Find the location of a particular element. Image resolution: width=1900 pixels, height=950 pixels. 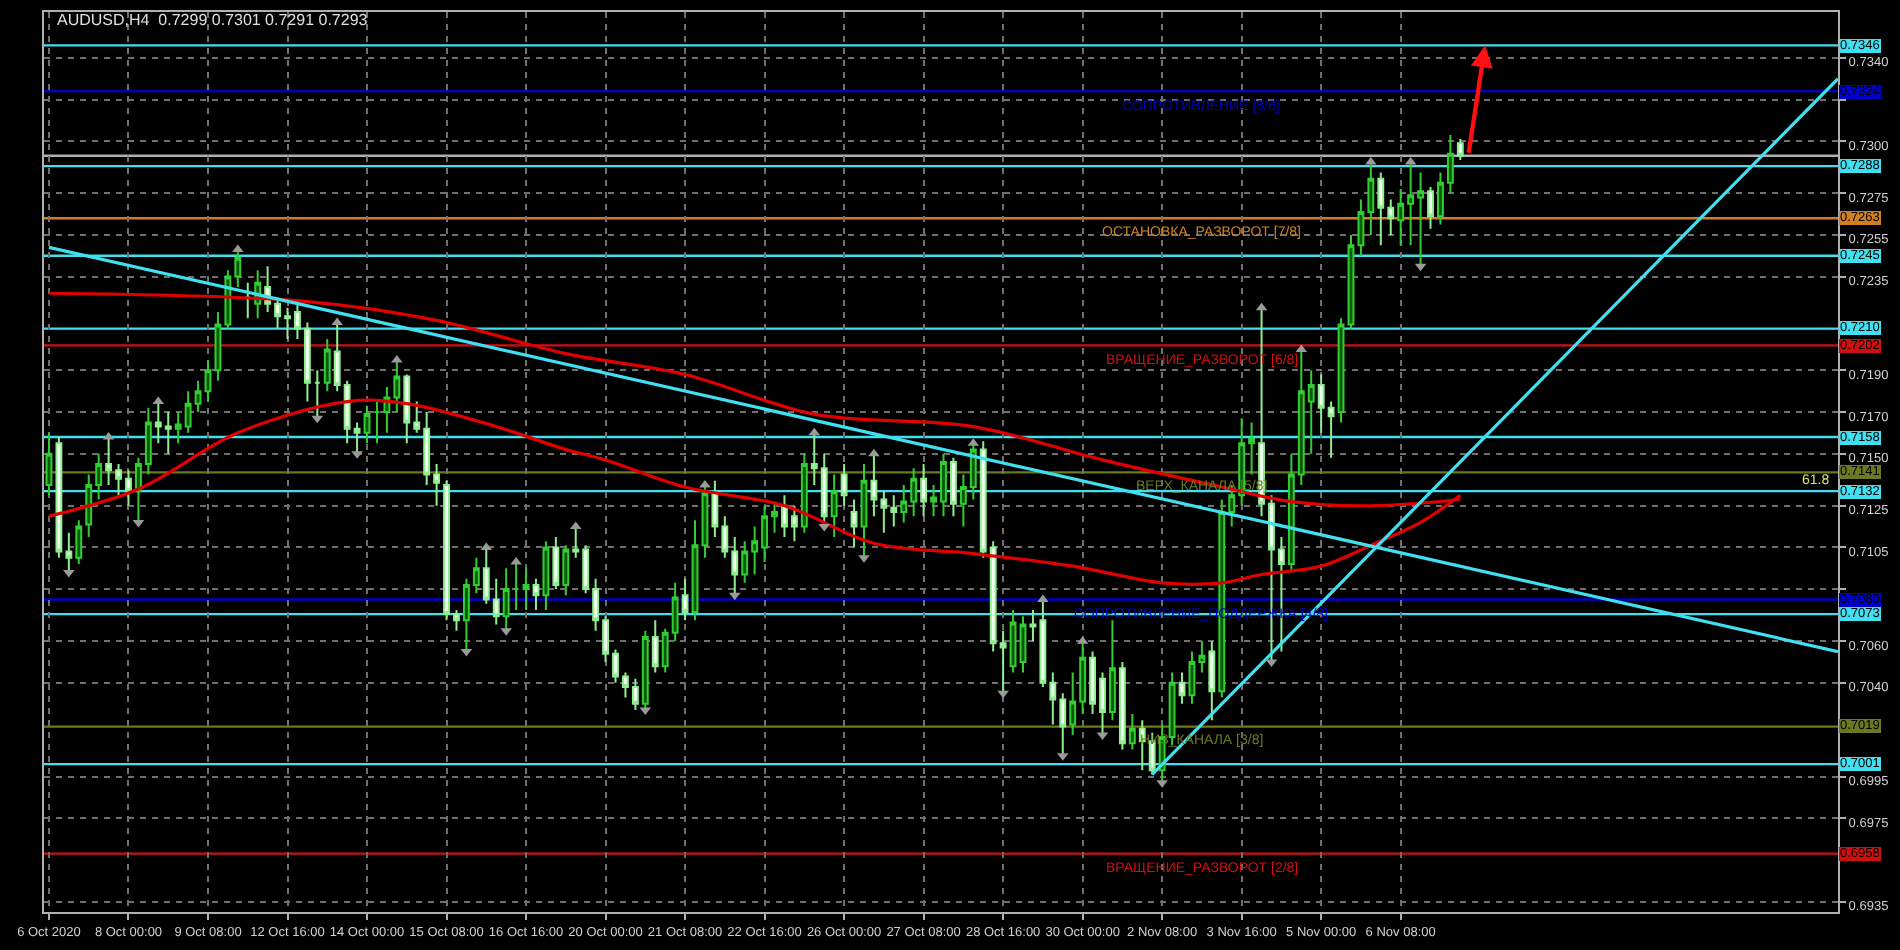

chart-title: AUDUSD,H4 0.7299 0.7301 0.7291 0.7293 is located at coordinates (213, 20).